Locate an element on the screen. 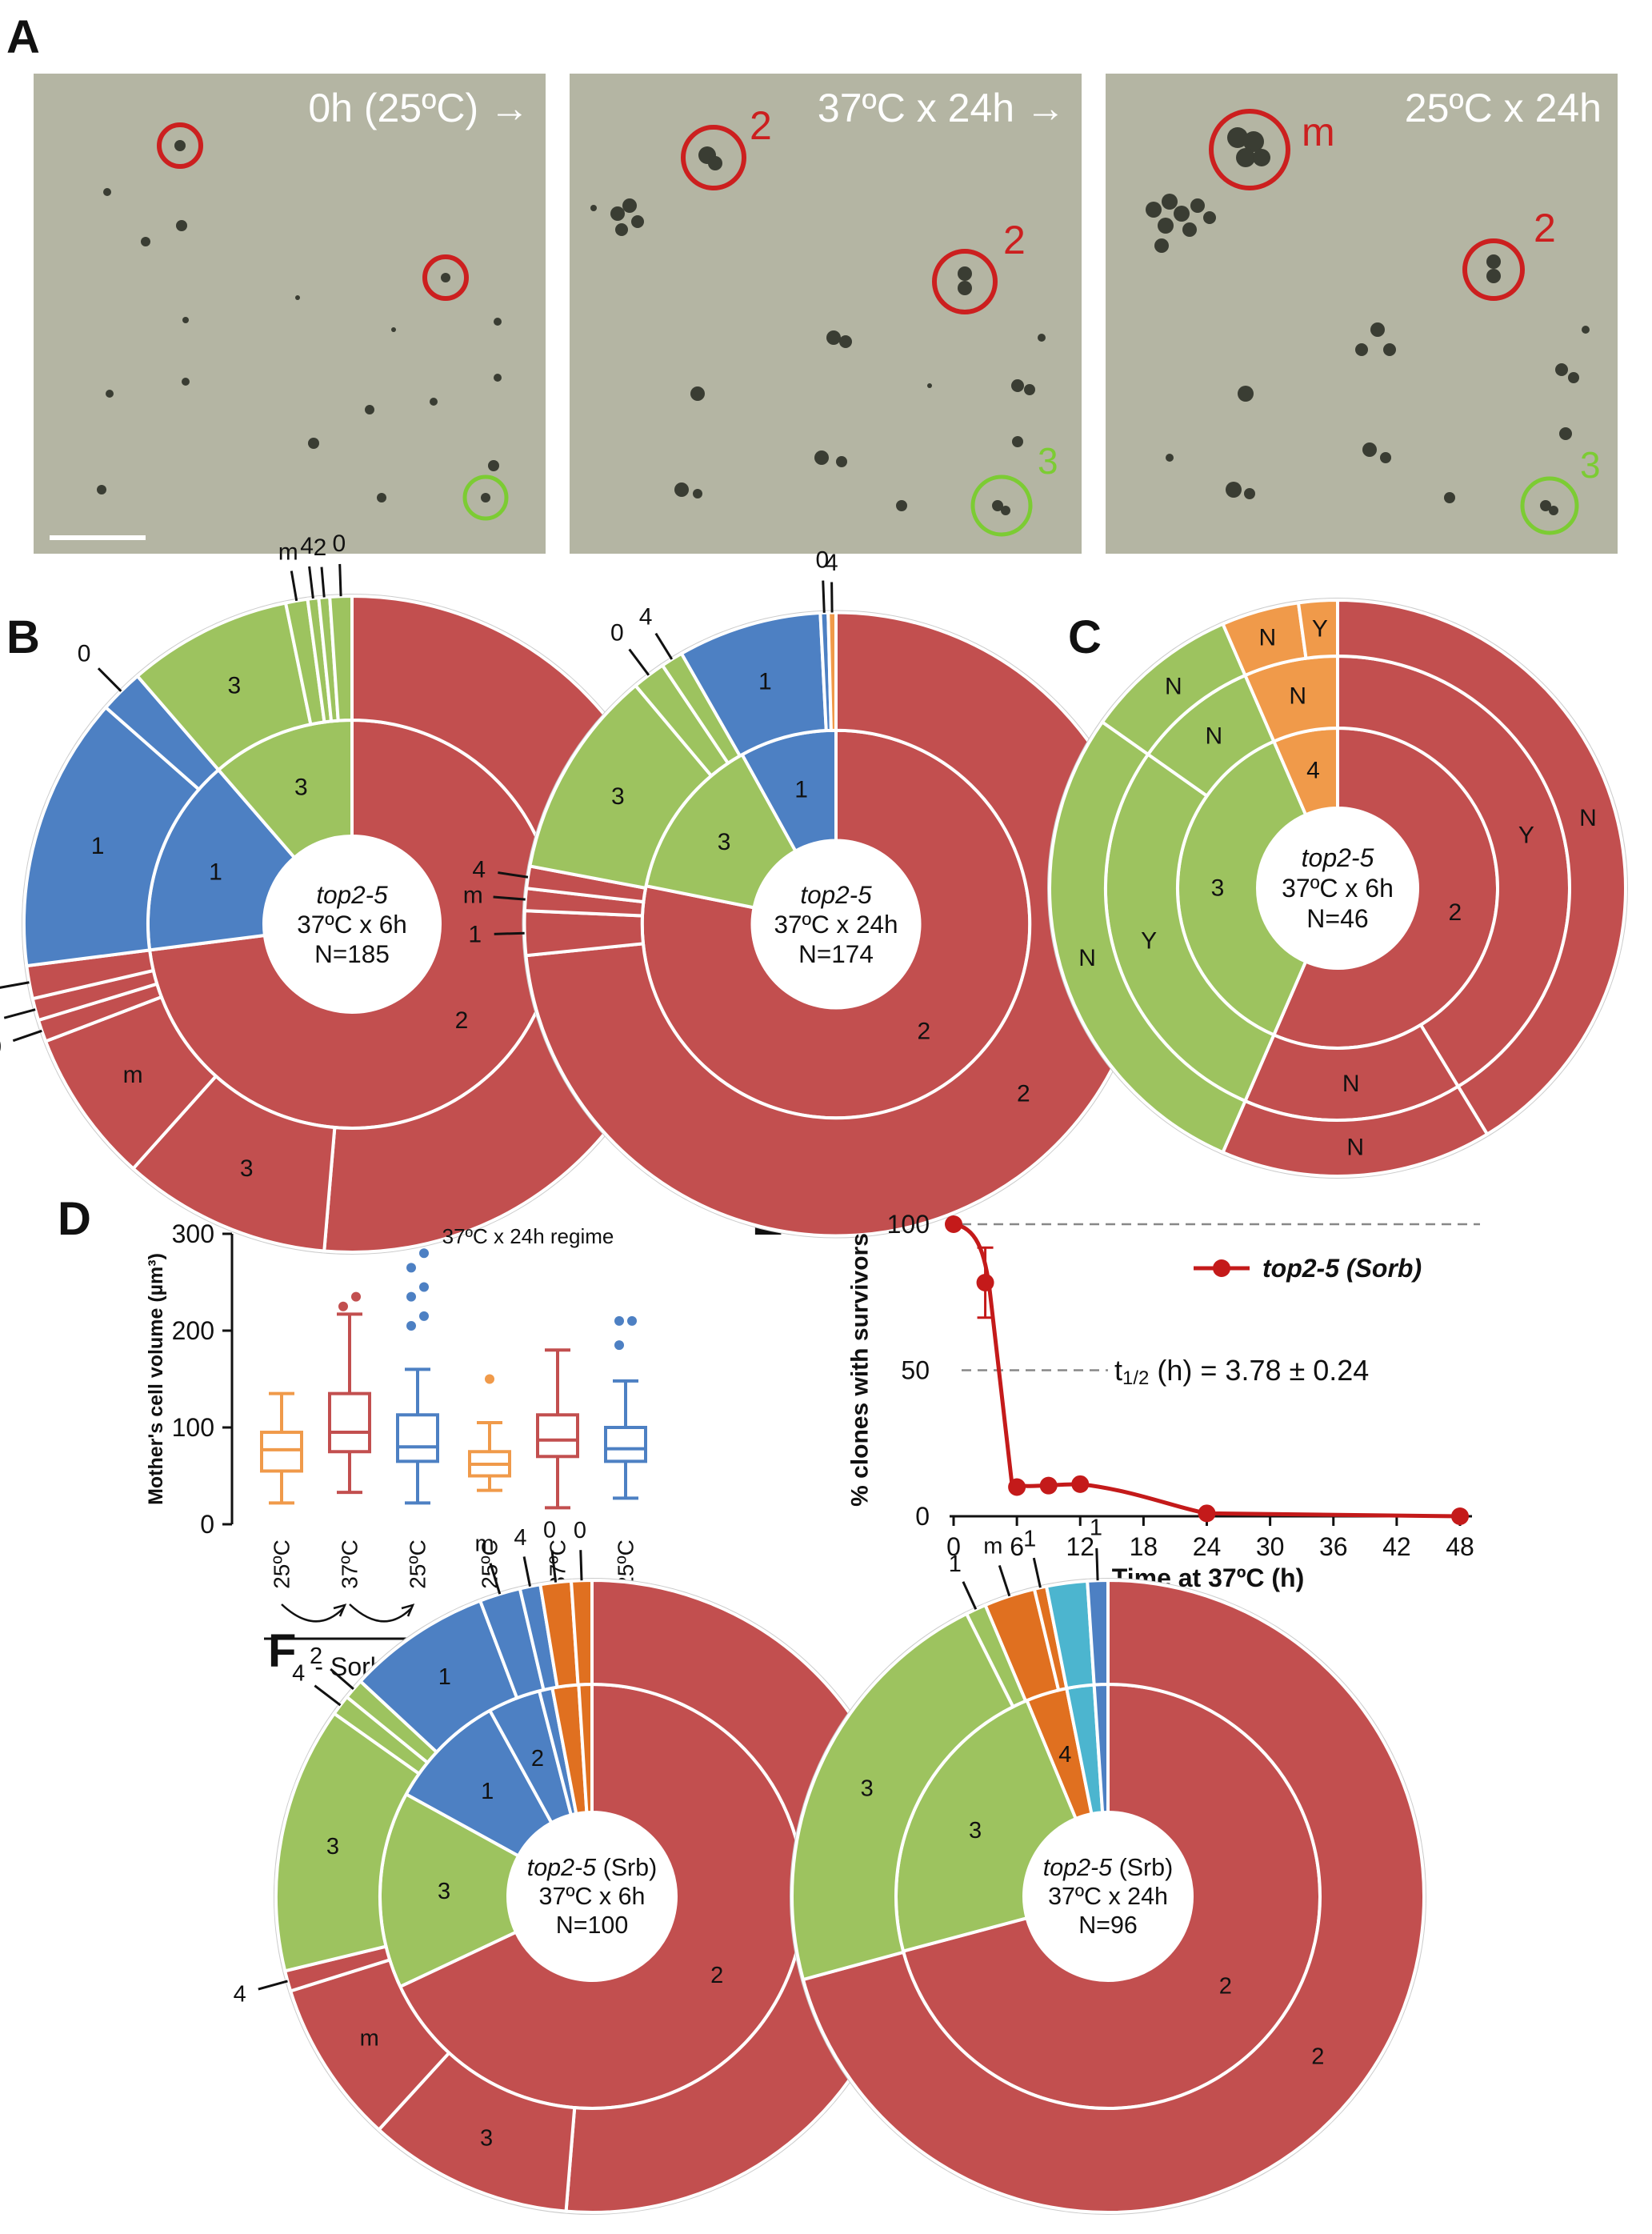  ring3-label-0: N is located at coordinates (1588, 818).